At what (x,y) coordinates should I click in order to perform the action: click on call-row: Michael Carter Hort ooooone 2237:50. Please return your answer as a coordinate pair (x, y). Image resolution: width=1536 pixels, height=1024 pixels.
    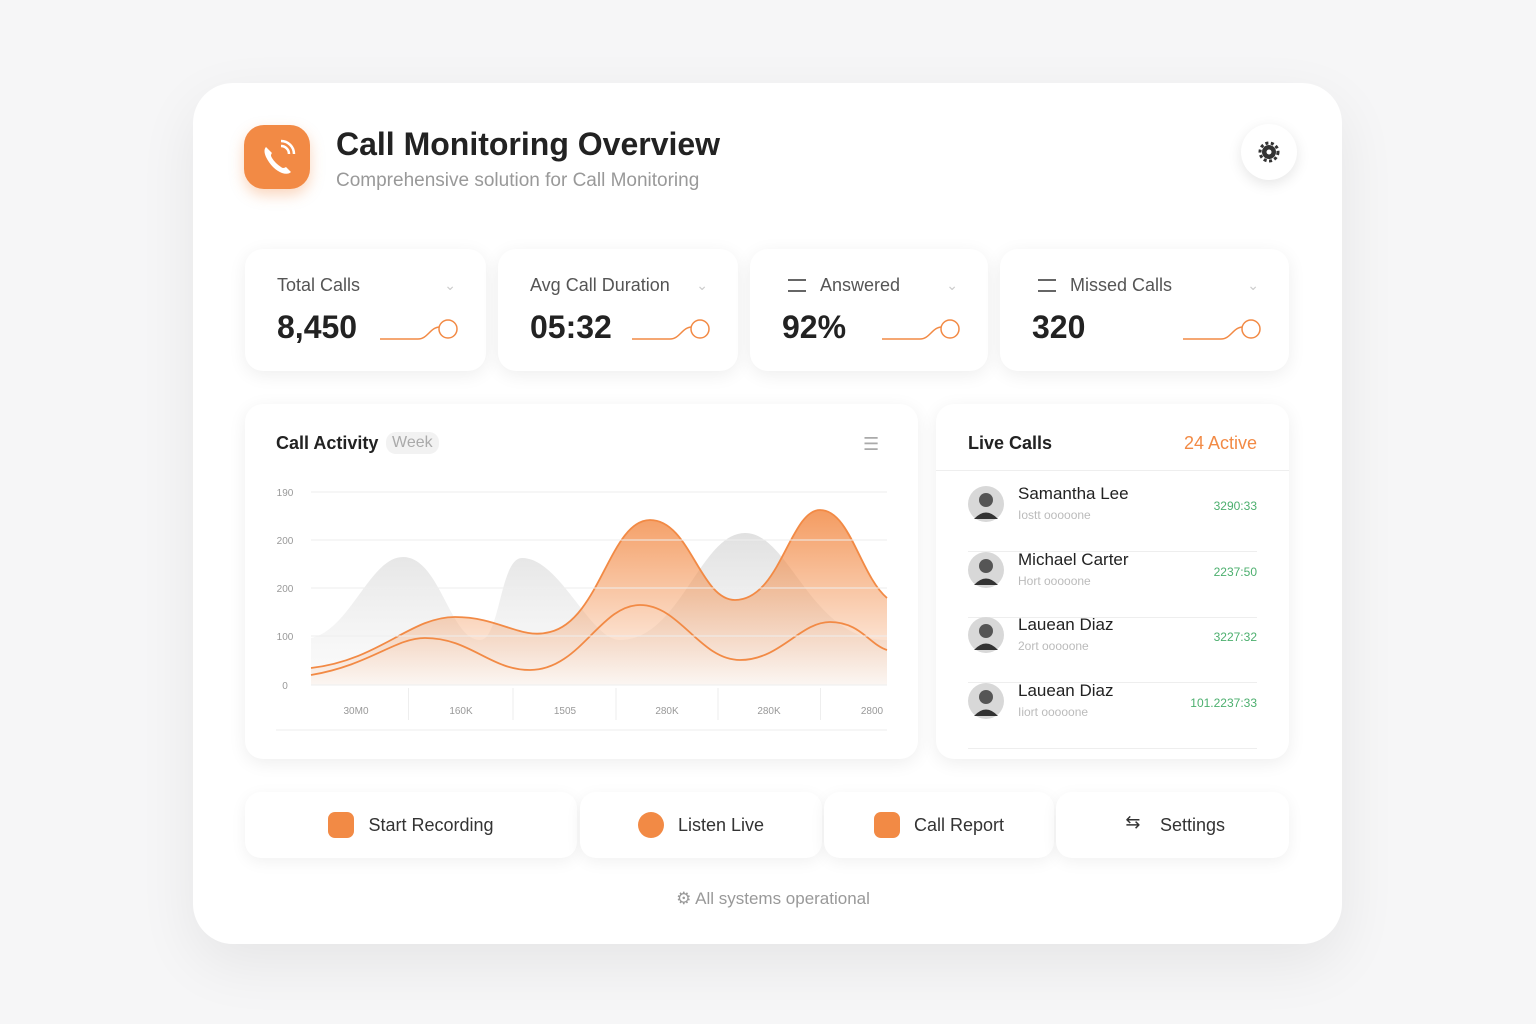
    Looking at the image, I should click on (1112, 584).